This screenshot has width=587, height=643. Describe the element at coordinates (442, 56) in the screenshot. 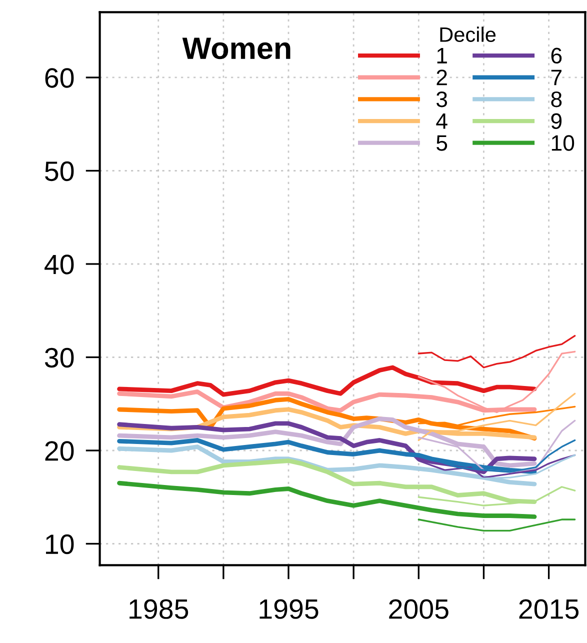

I see `legend-label: 1` at that location.